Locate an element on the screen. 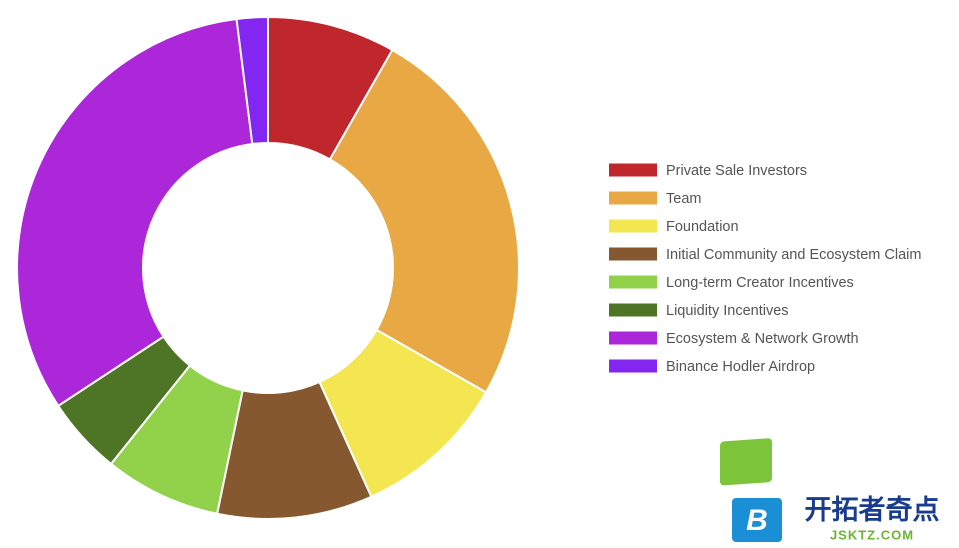 Image resolution: width=959 pixels, height=548 pixels. legend-label: Initial Community and Ecosystem Claim is located at coordinates (793, 255).